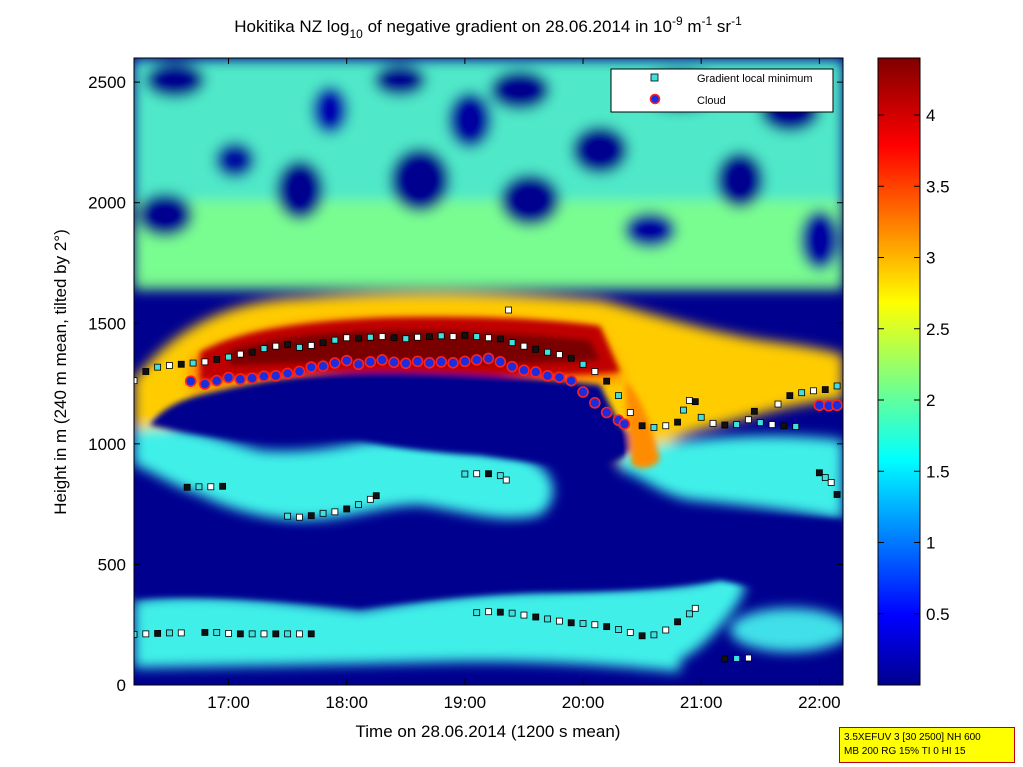 The image size is (1023, 767). I want to click on legend-label-cloud: Cloud, so click(711, 101).